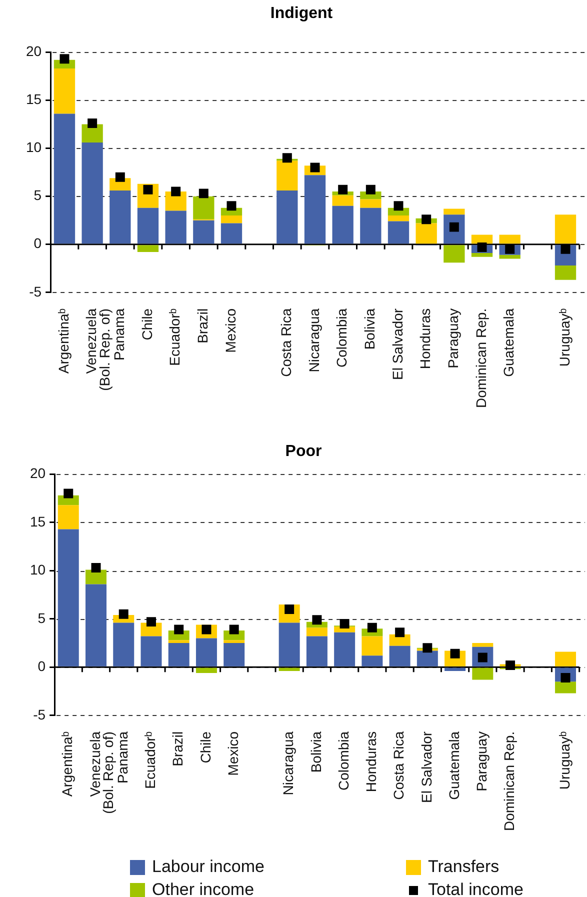  What do you see at coordinates (316, 752) in the screenshot?
I see `x-tick-label: Bolivia` at bounding box center [316, 752].